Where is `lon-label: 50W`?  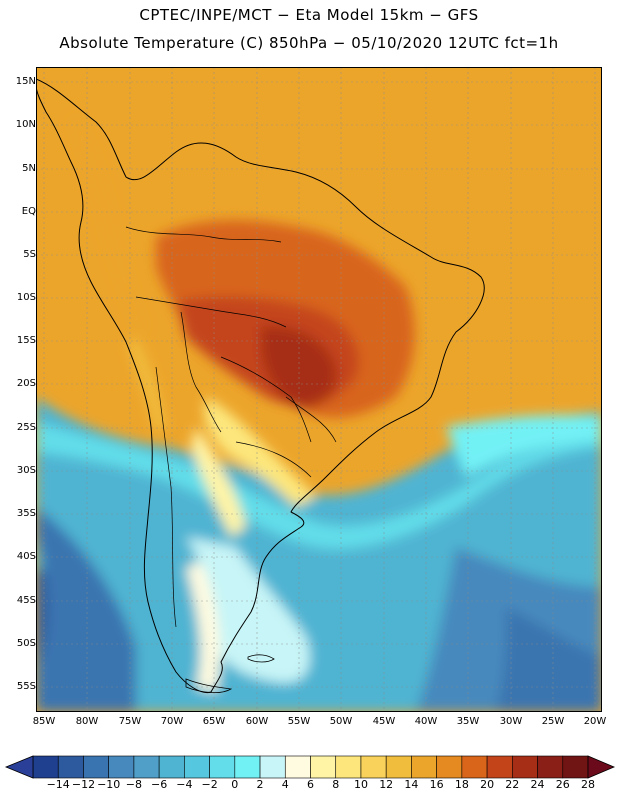 lon-label: 50W is located at coordinates (341, 721).